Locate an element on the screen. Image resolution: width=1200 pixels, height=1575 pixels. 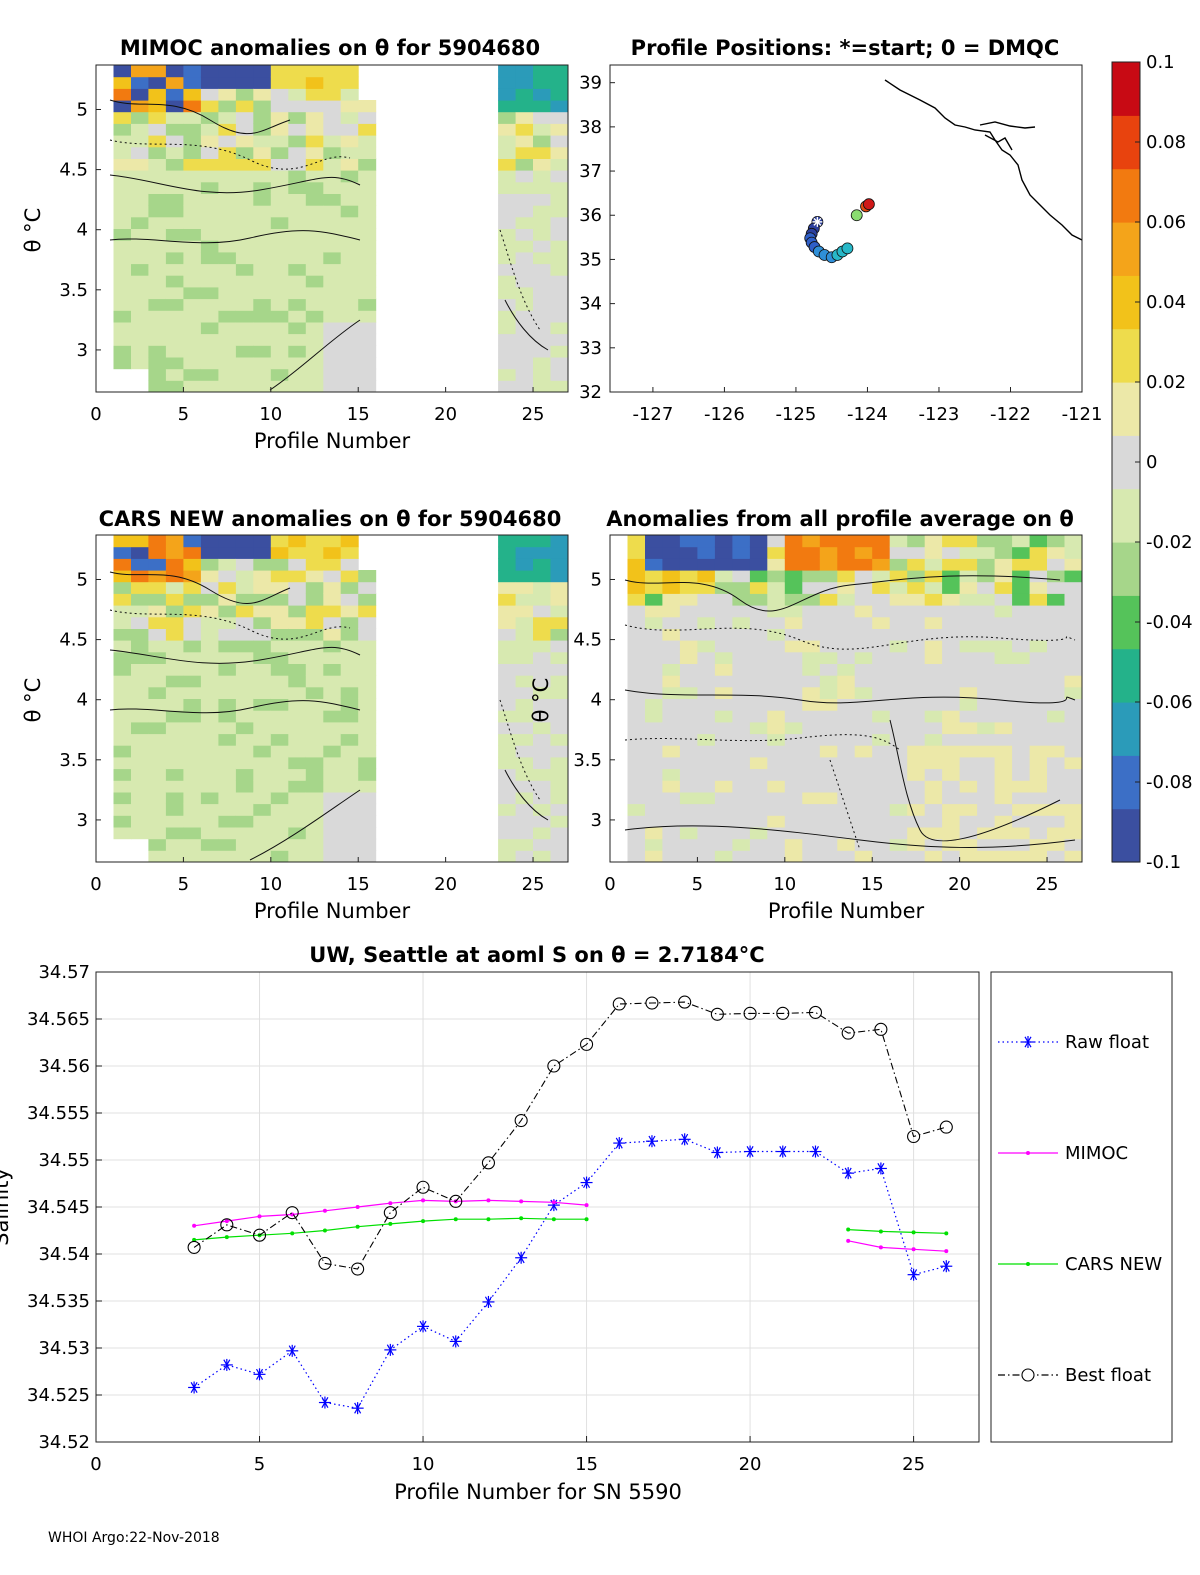
y-tick-label: 39 is located at coordinates (590, 83).